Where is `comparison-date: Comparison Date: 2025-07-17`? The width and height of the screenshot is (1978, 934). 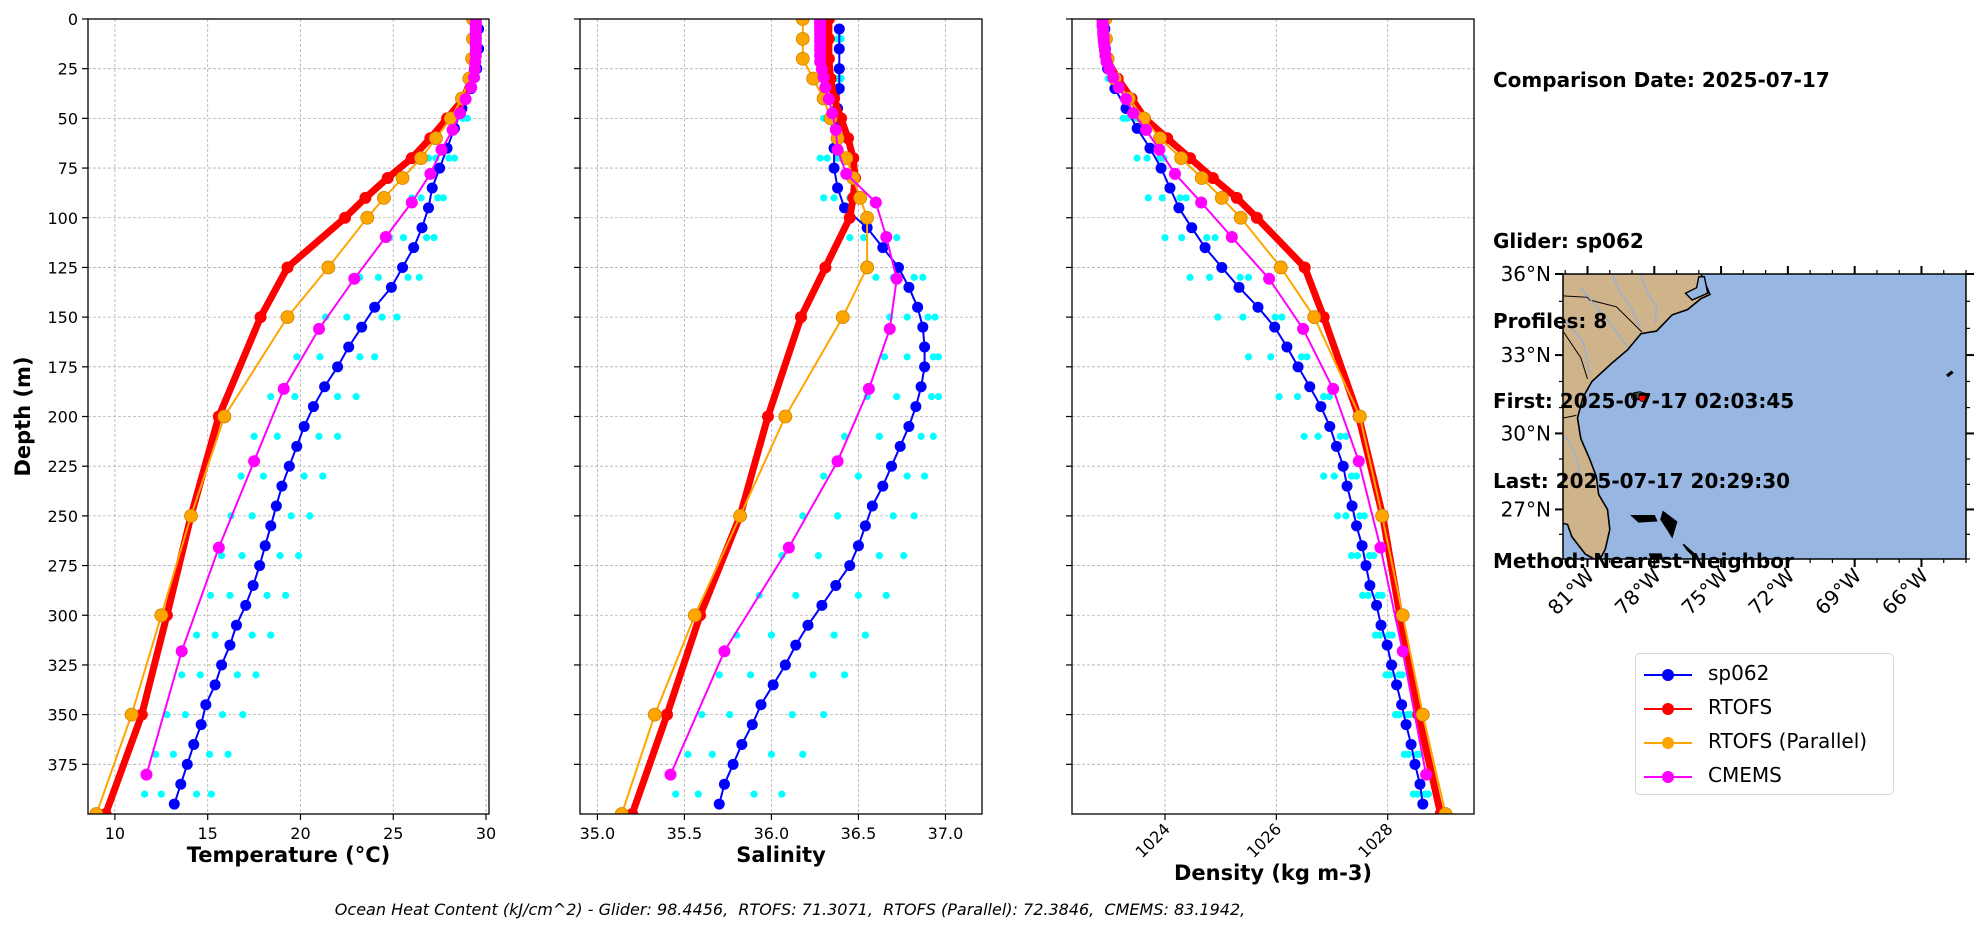 comparison-date: Comparison Date: 2025-07-17 is located at coordinates (1661, 80).